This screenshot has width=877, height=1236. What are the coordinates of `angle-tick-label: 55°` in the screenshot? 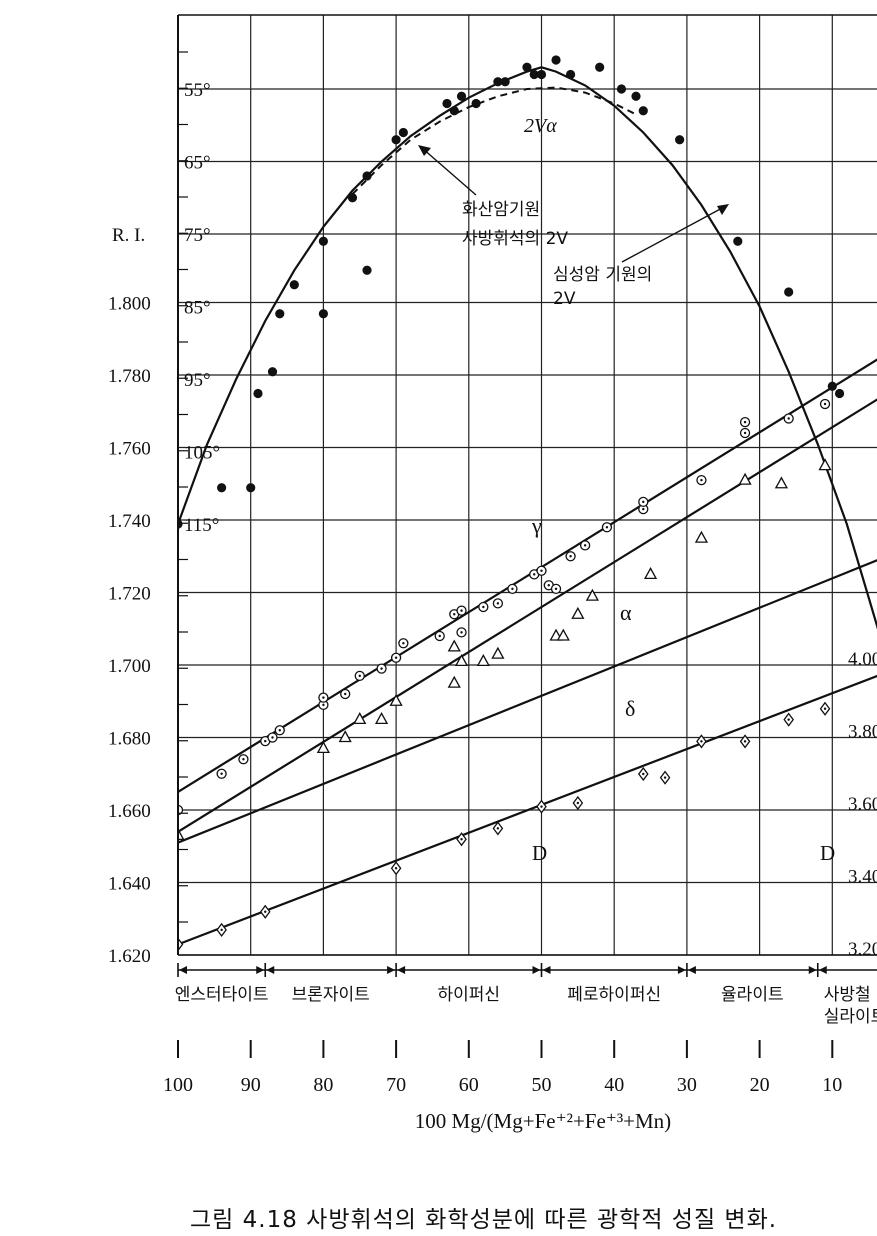 It's located at (197, 90).